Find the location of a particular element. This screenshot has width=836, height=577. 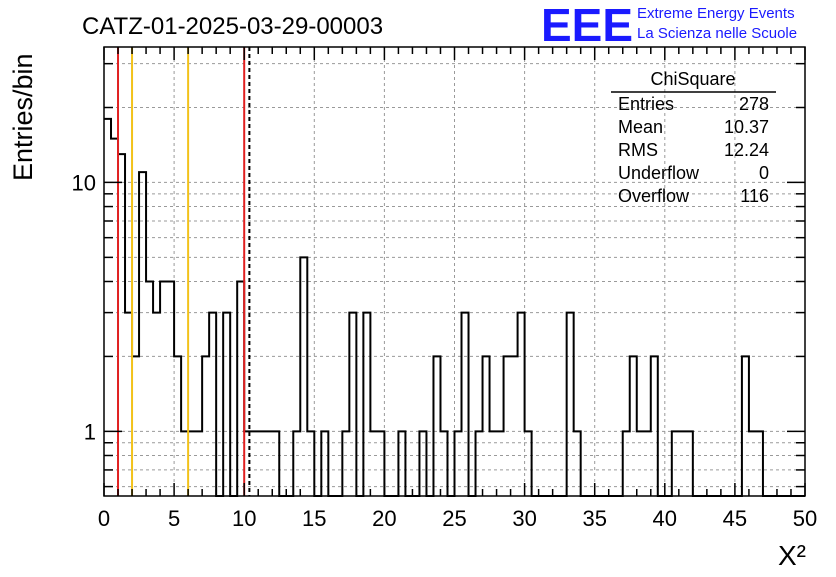

stats-row-label: Entries is located at coordinates (646, 104).